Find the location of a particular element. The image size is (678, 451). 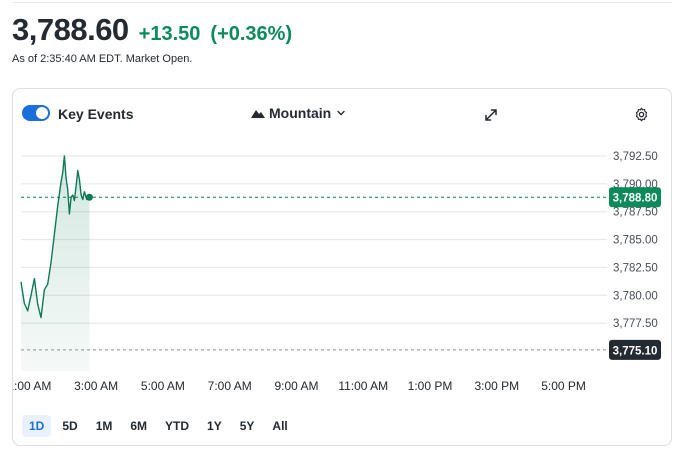

y-tick-label: 3,780.00 is located at coordinates (635, 296).